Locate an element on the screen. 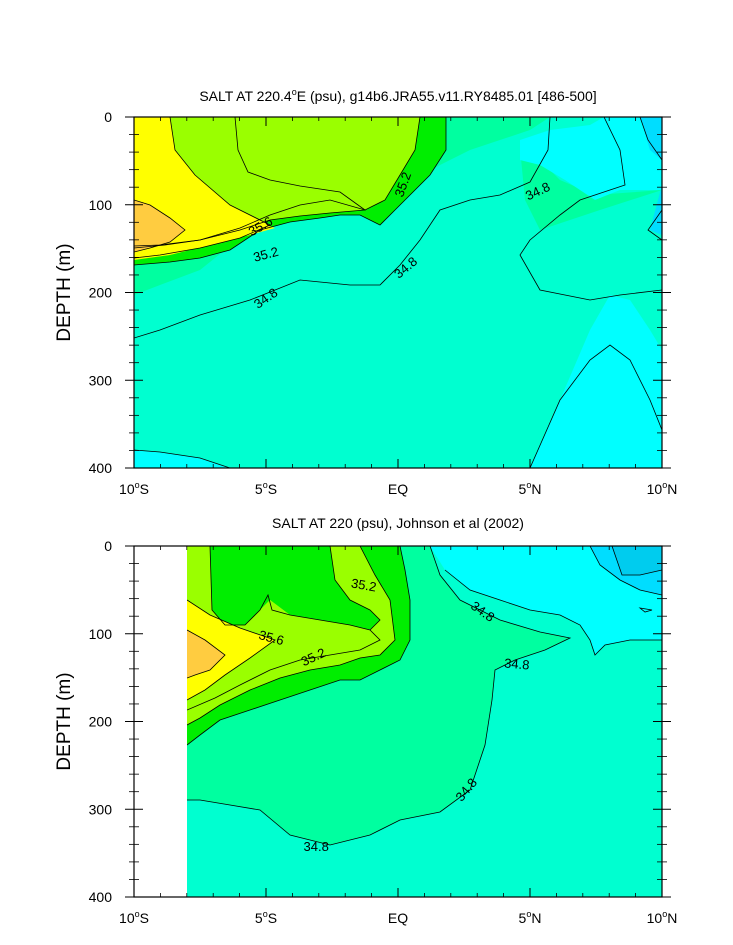 The image size is (733, 945). fill-band-below-34-6-bottom is located at coordinates (546, 600).